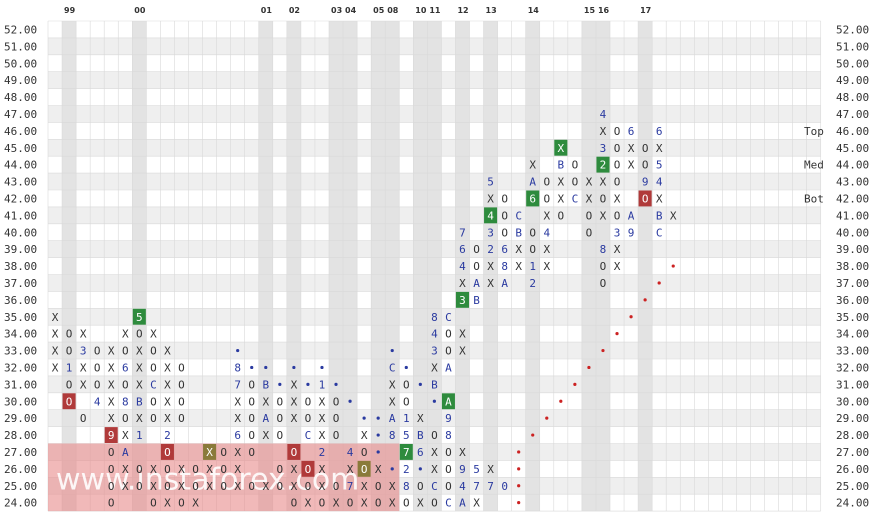  Describe the element at coordinates (852, 367) in the screenshot. I see `right-price-label: 32.00` at that location.